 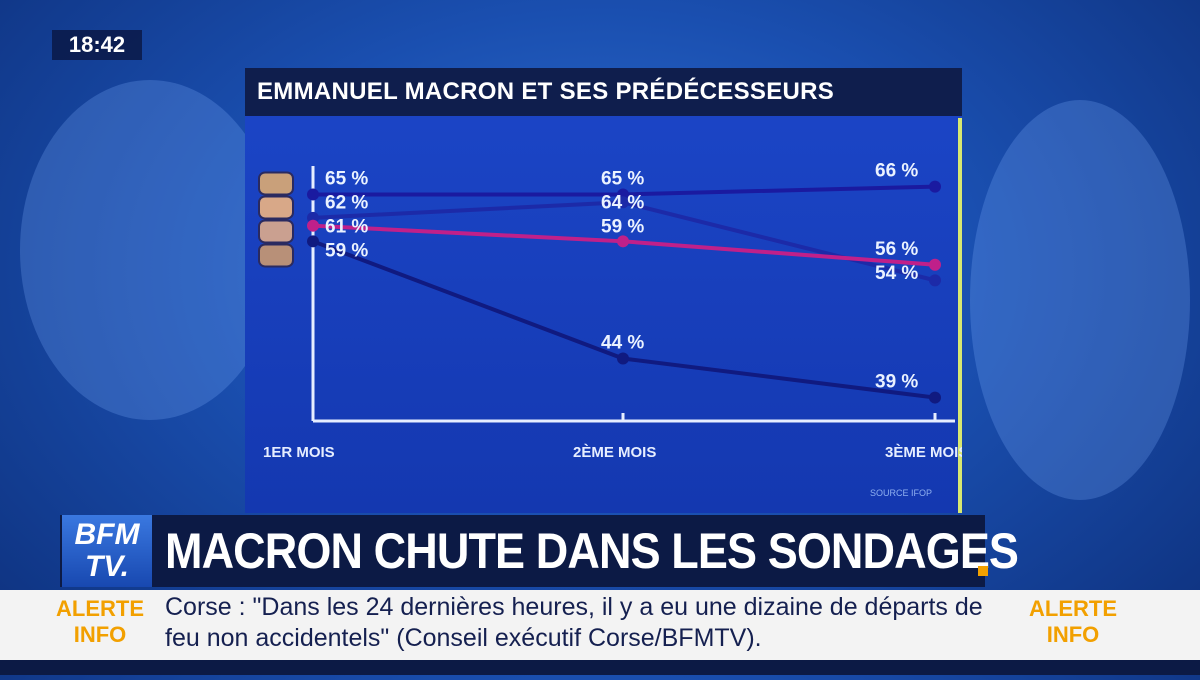 I want to click on headline-dot, so click(x=983, y=571).